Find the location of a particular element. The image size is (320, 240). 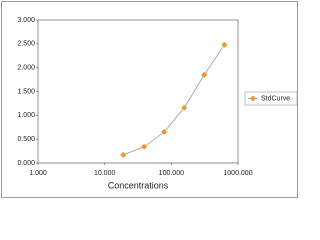

y-tick-label: 0.000 is located at coordinates (26, 163).